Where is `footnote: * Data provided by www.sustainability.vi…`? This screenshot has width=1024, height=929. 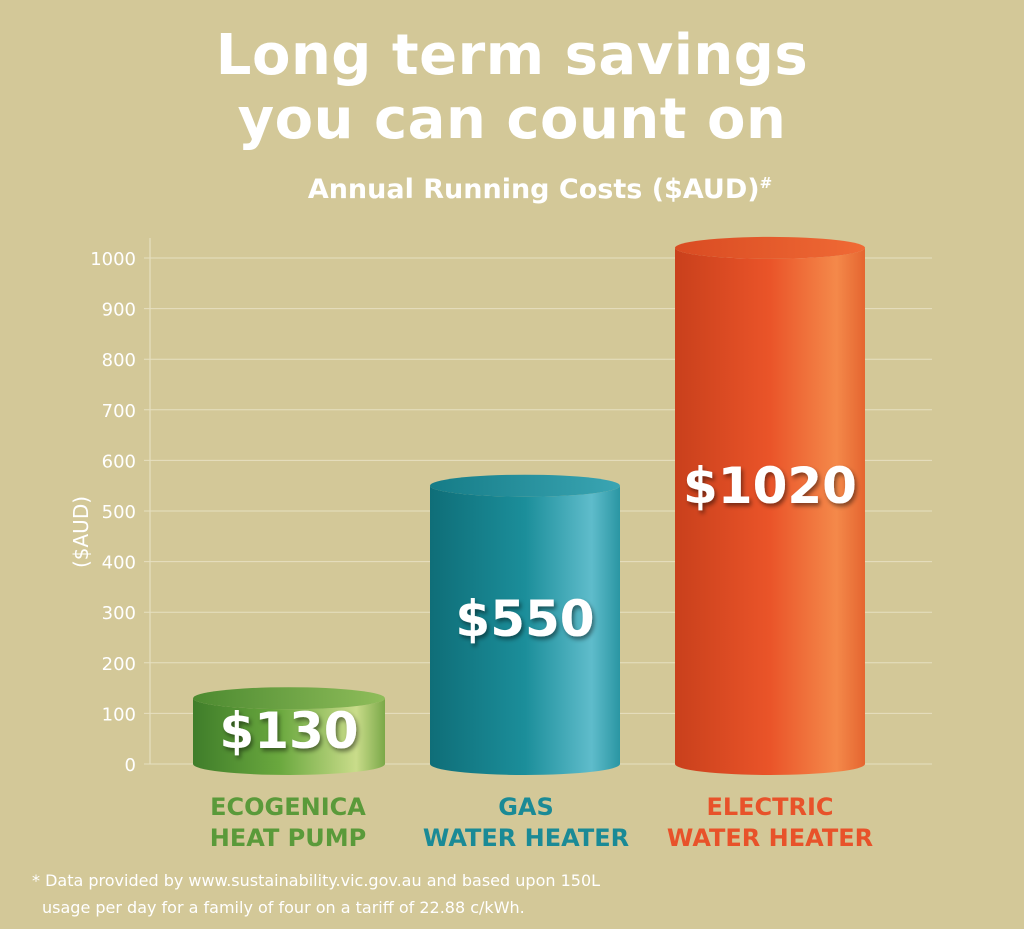
footnote: * Data provided by www.sustainability.vi… is located at coordinates (316, 894).